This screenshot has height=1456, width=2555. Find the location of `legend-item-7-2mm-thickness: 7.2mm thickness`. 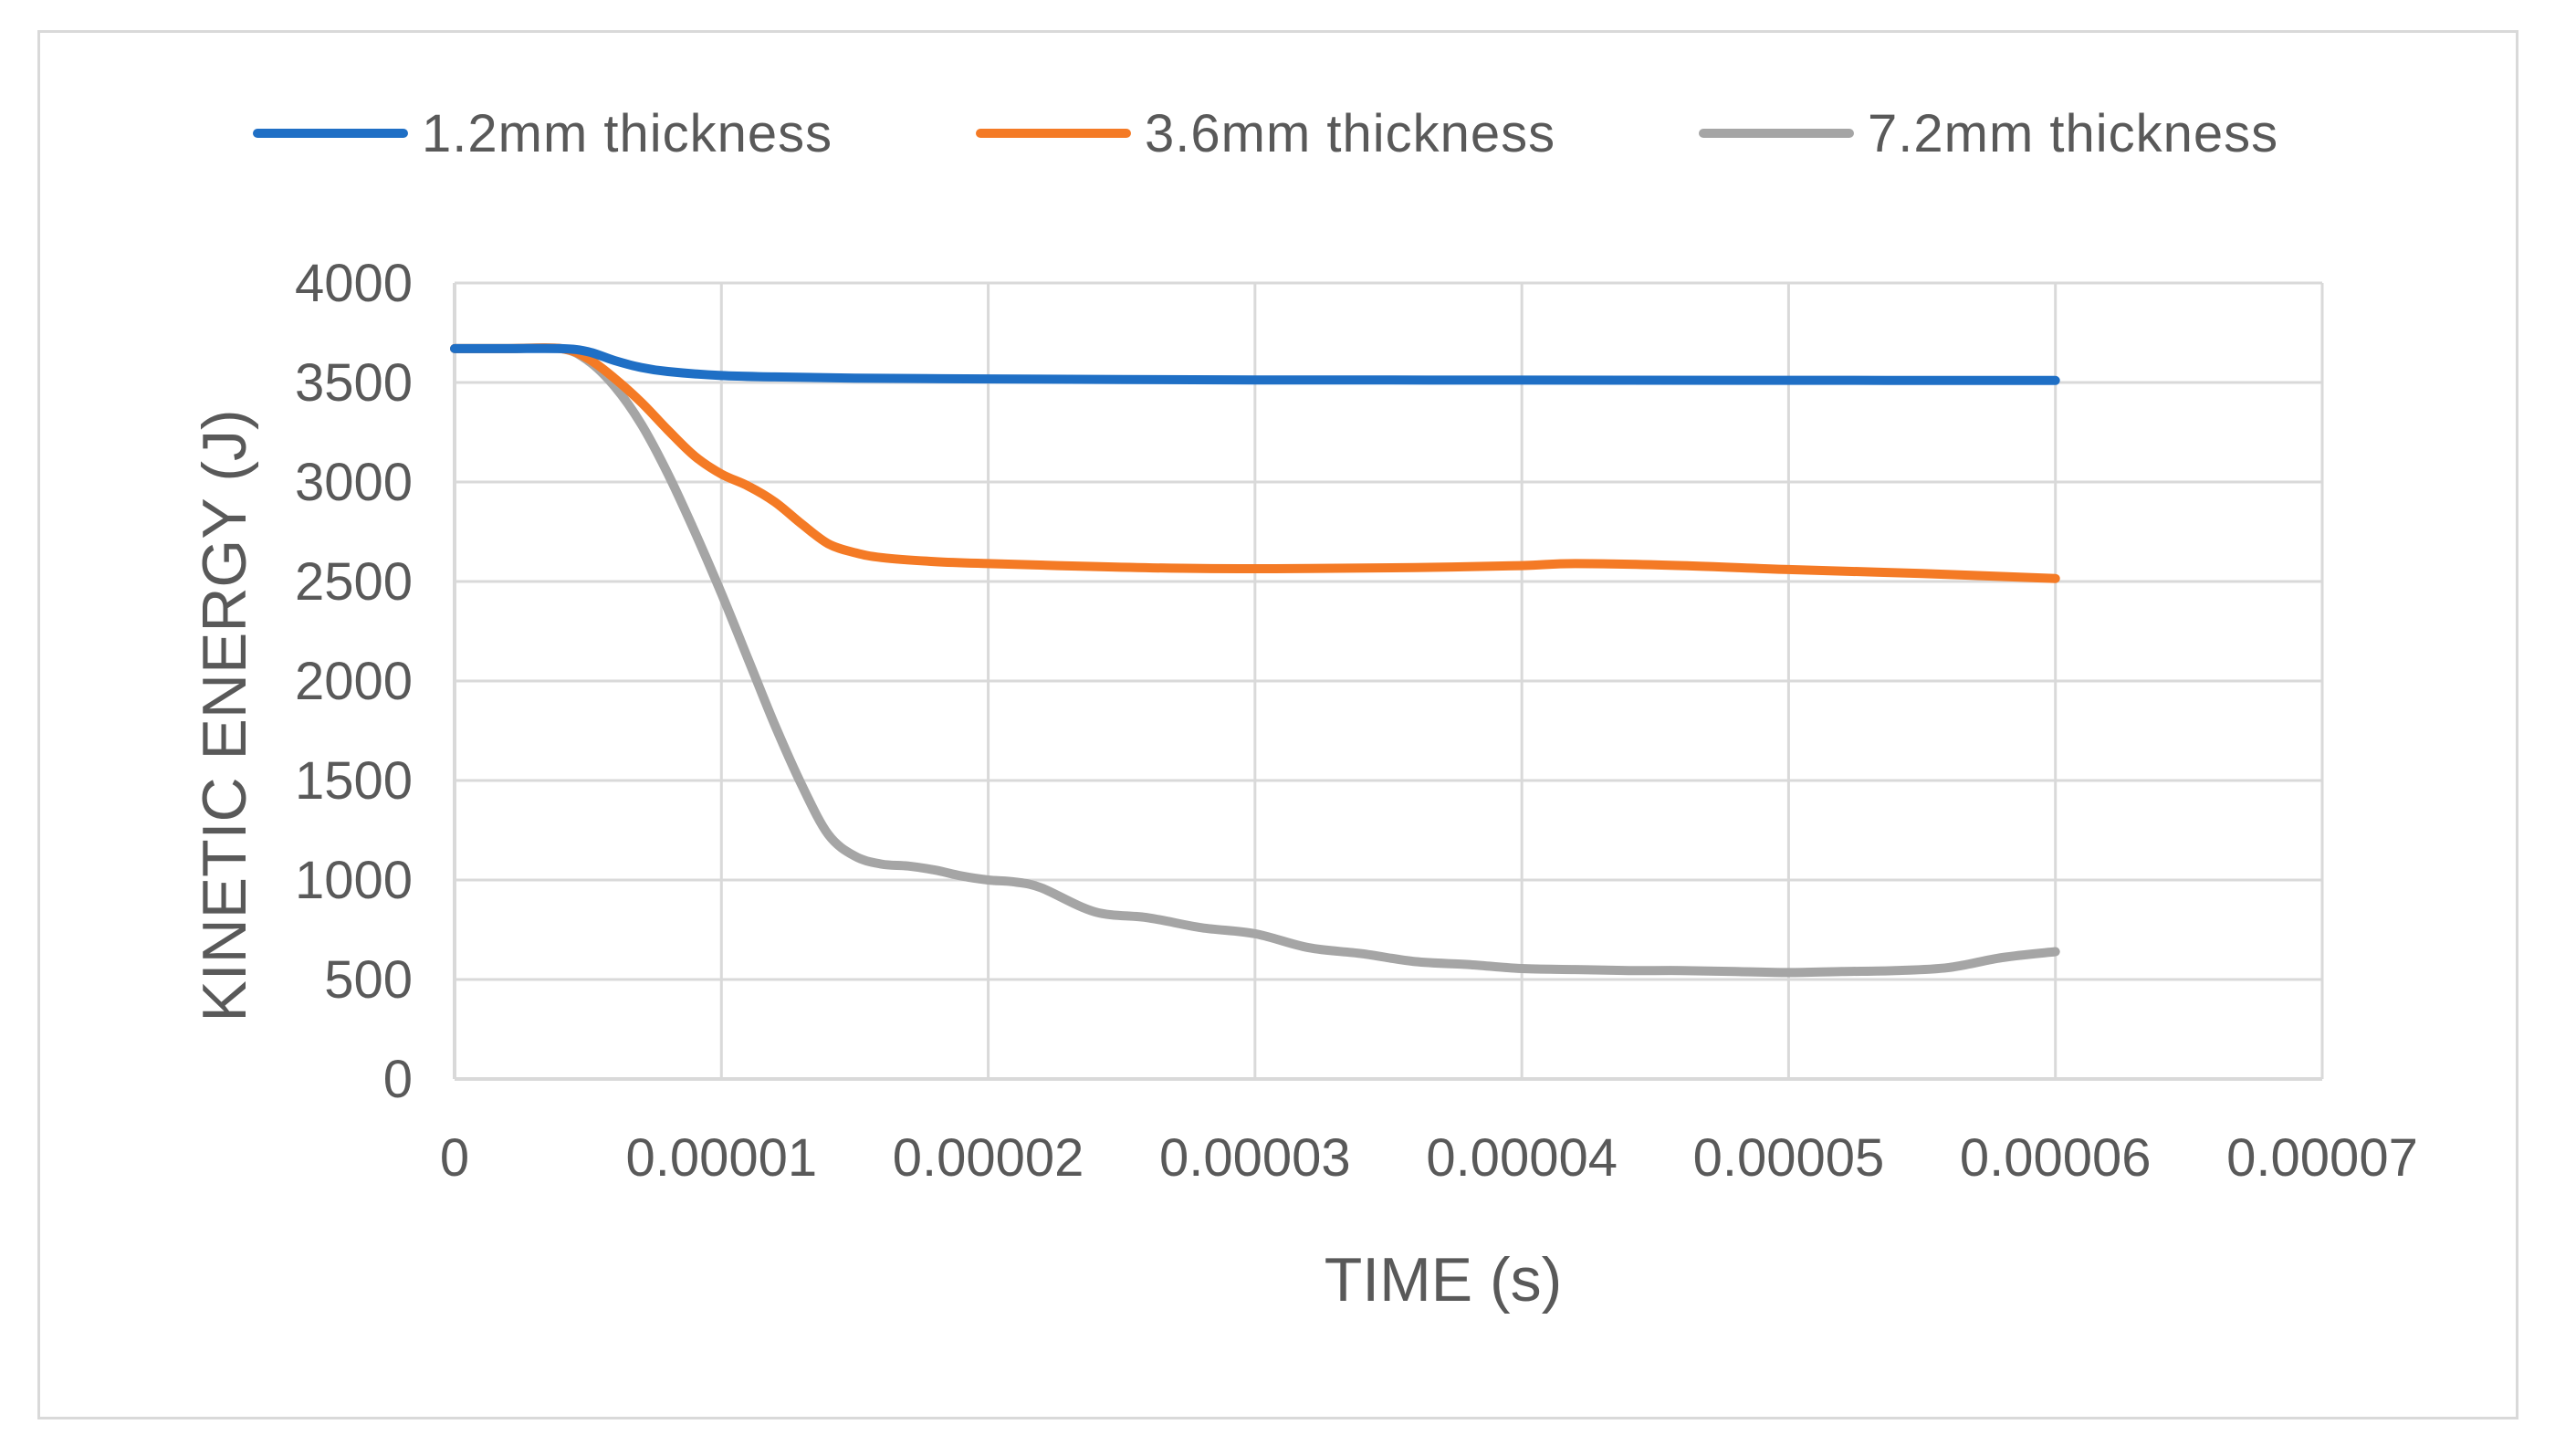

legend-item-7-2mm-thickness: 7.2mm thickness is located at coordinates (1988, 133).